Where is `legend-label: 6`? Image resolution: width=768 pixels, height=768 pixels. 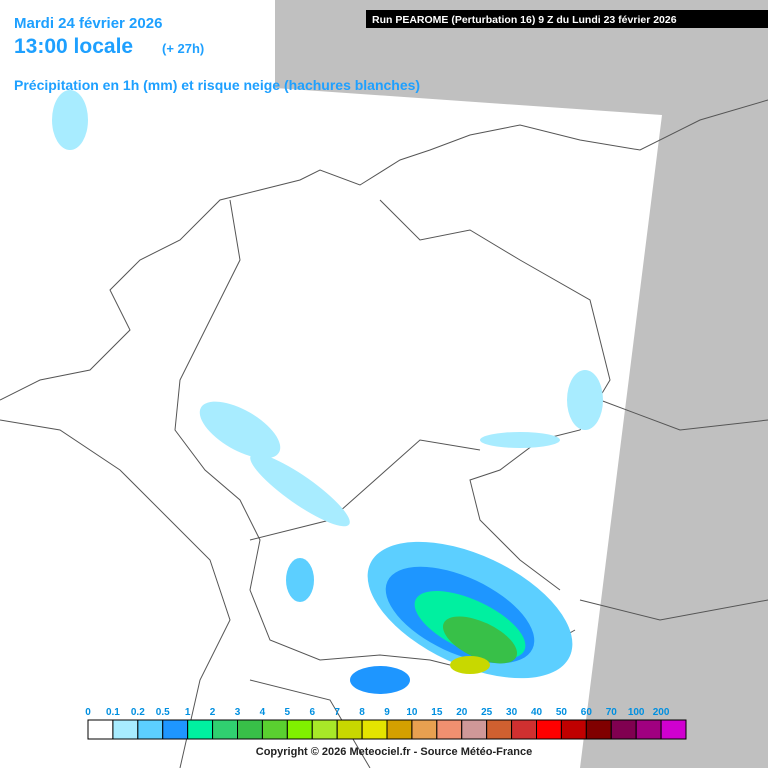
legend-label: 6 is located at coordinates (312, 712).